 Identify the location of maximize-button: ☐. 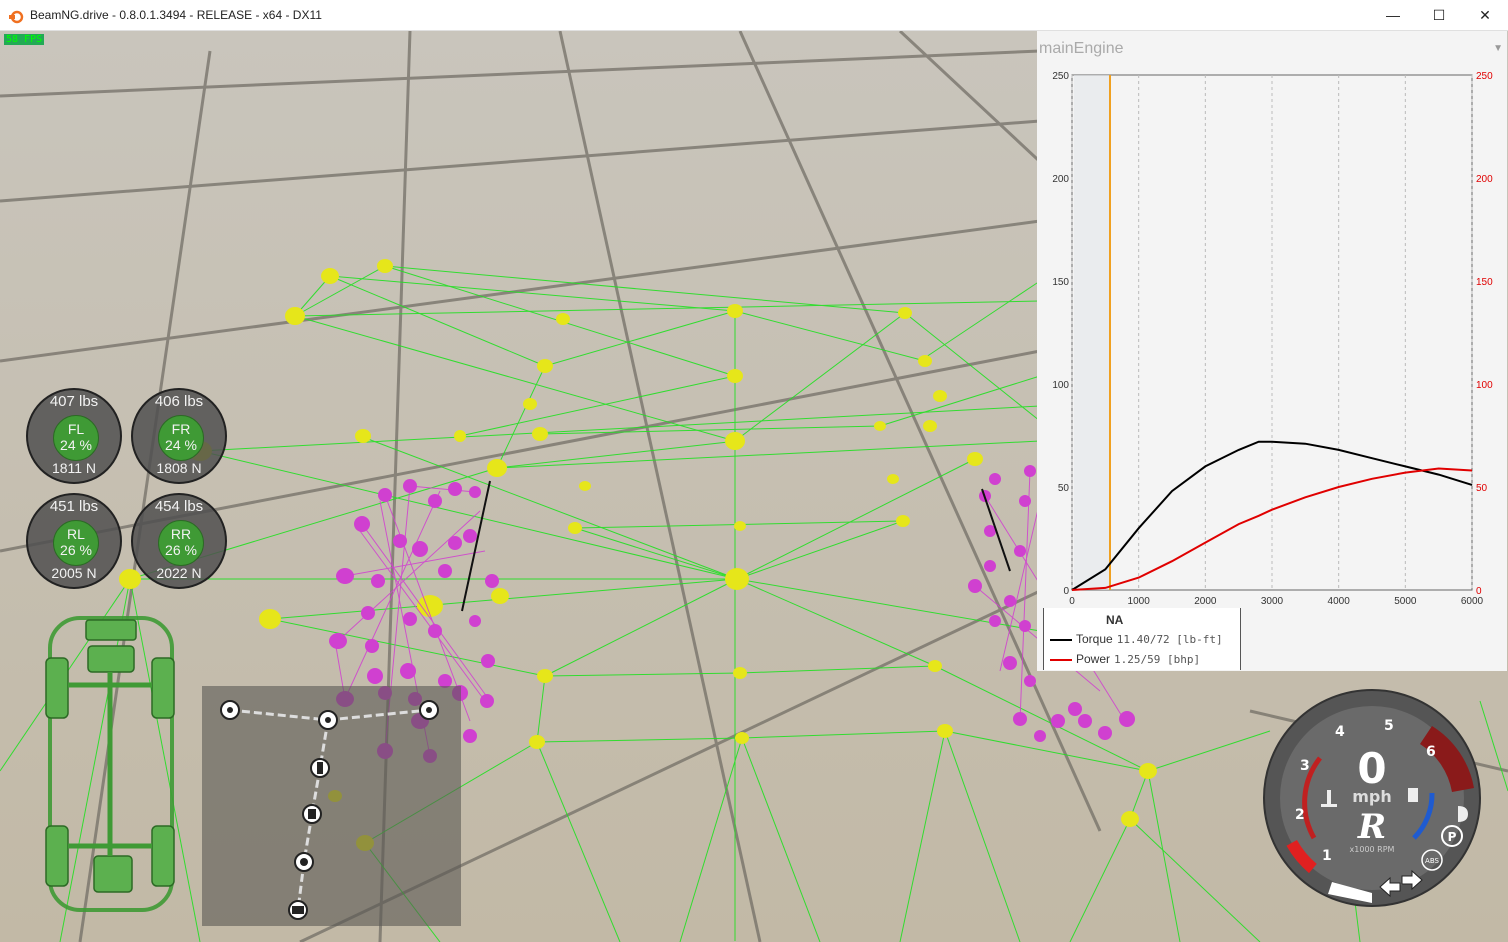
(1439, 15).